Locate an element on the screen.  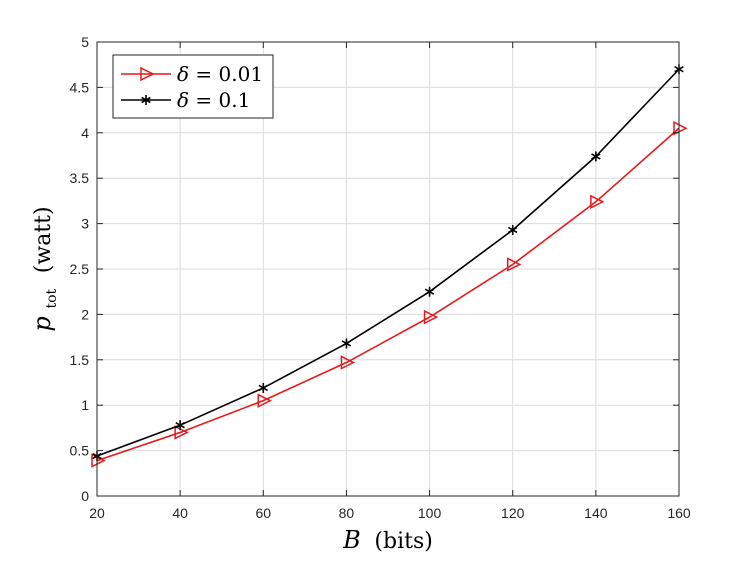
y-tick-label: 0 is located at coordinates (85, 496).